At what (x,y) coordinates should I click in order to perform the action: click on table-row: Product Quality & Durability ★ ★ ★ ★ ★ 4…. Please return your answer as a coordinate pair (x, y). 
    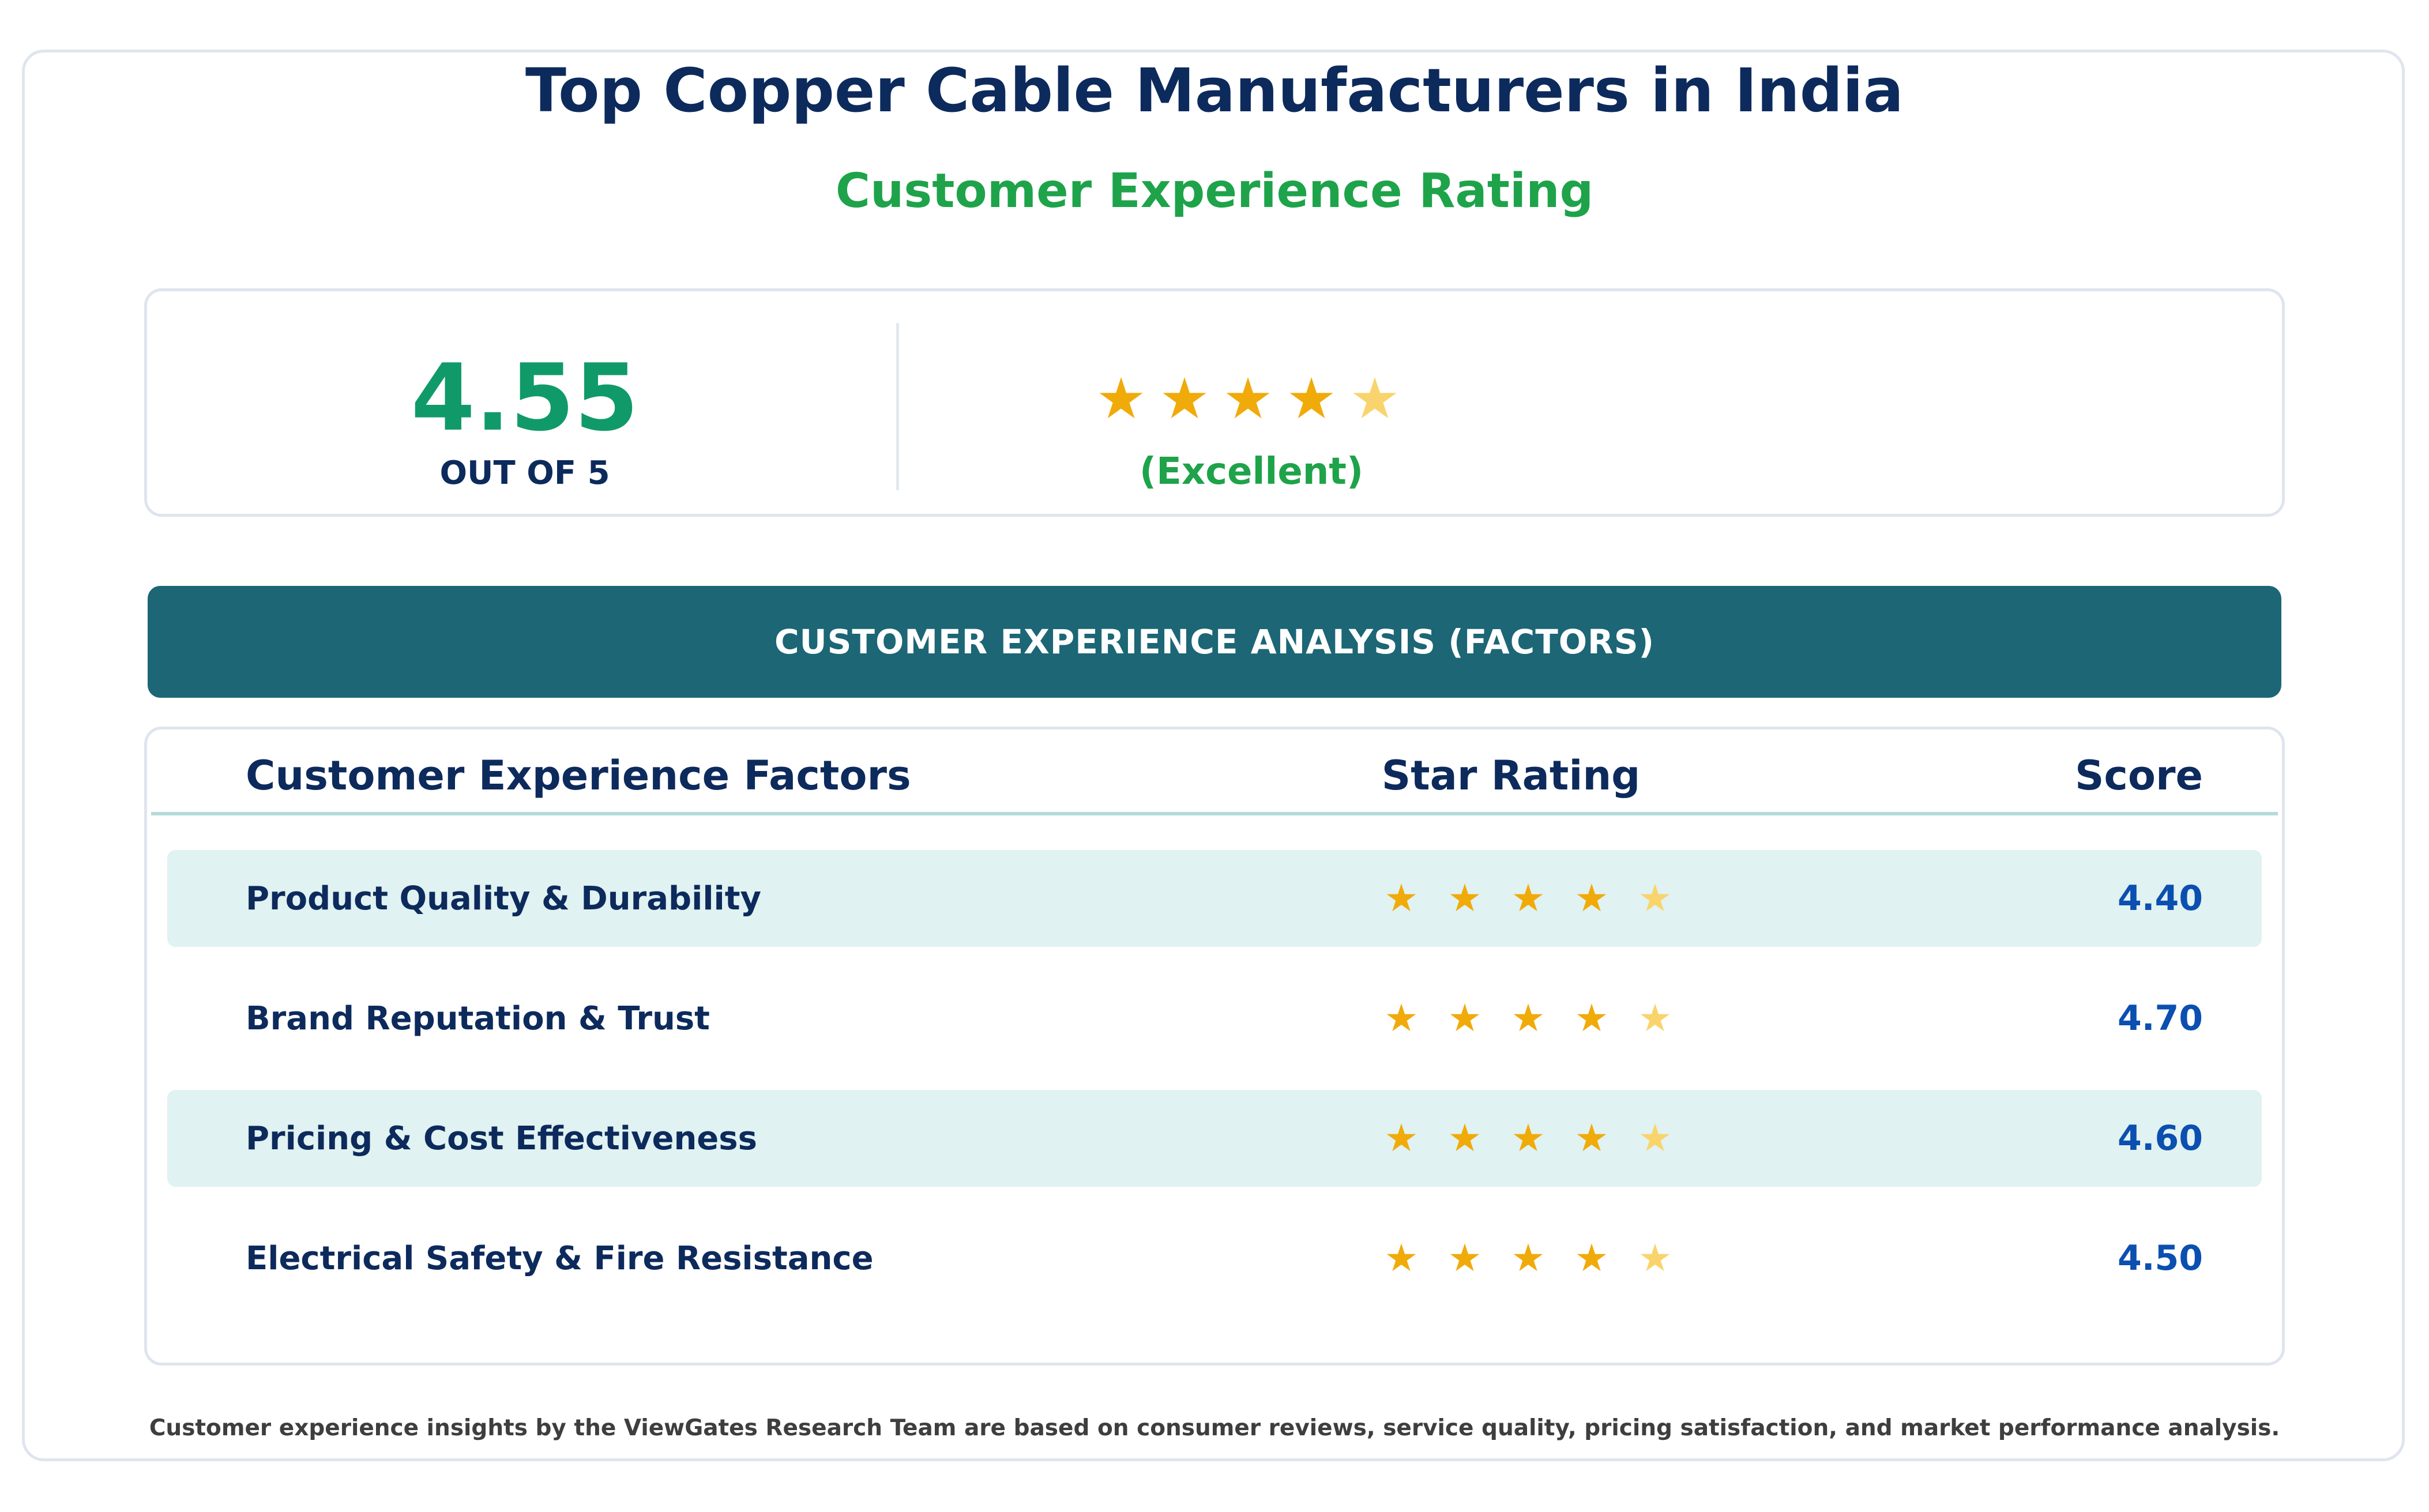
    Looking at the image, I should click on (1214, 898).